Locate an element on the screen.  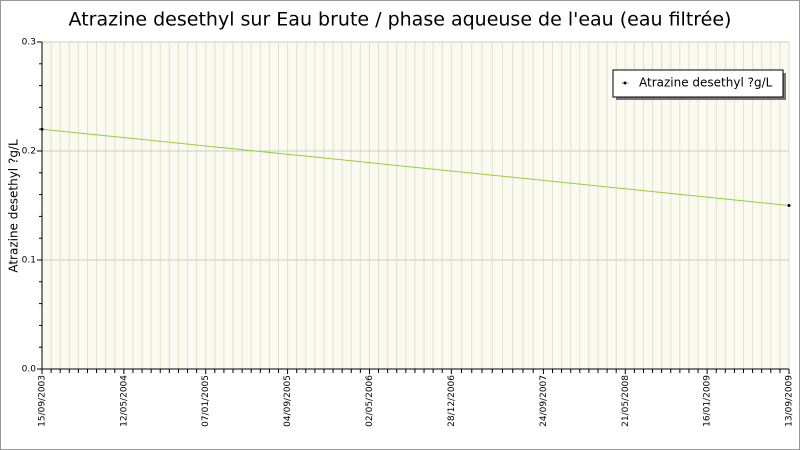
x-tick-label: 07/01/2005 is located at coordinates (206, 401).